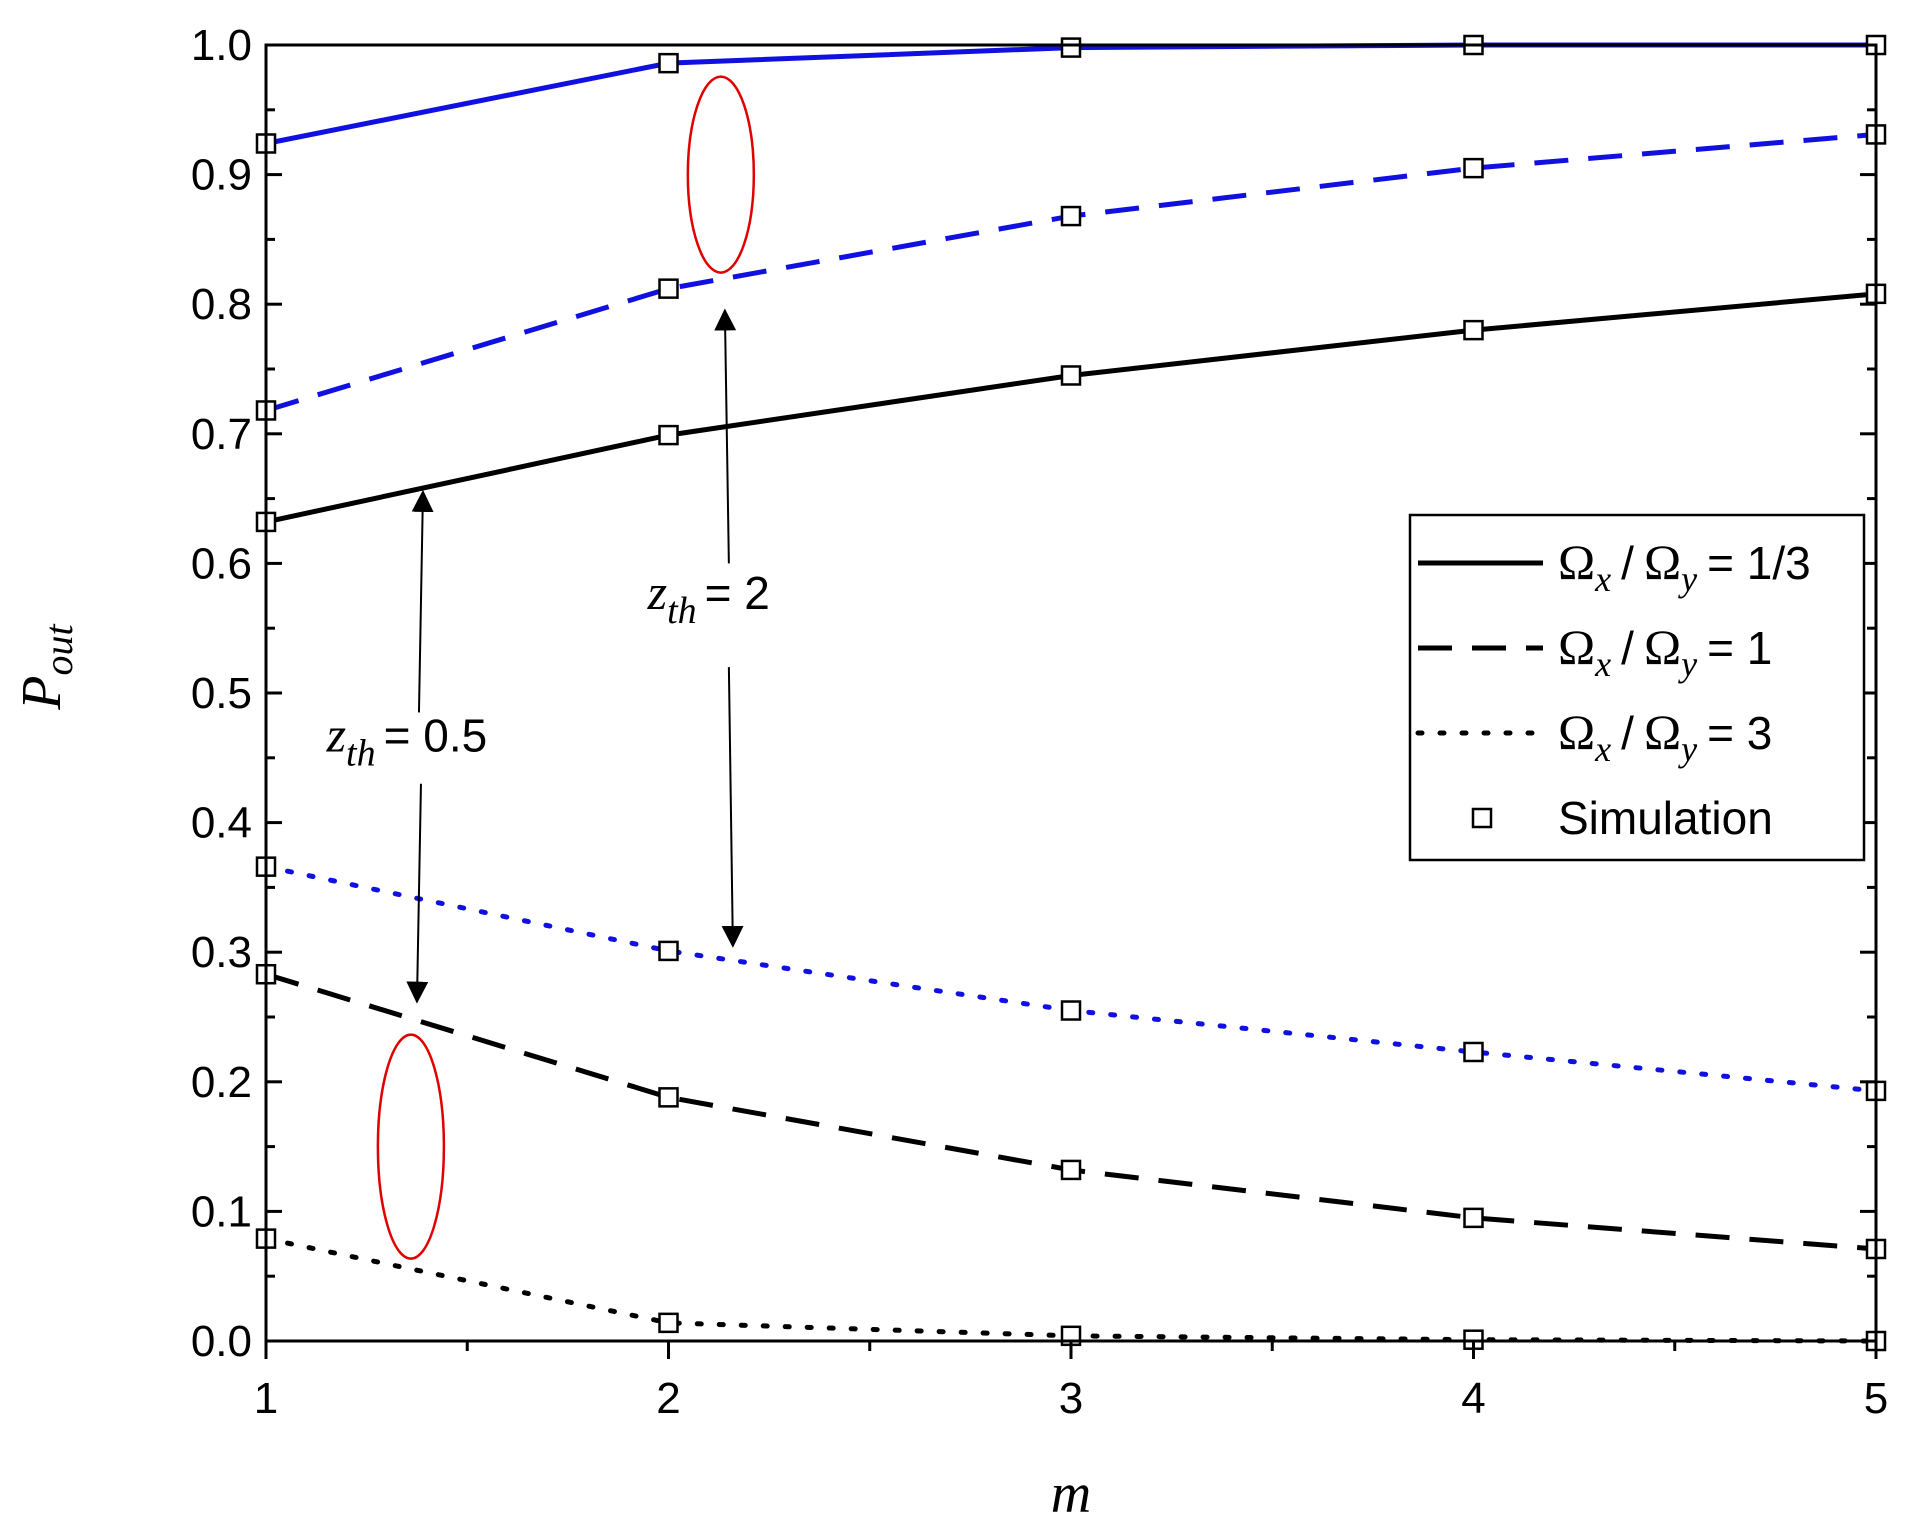 The height and width of the screenshot is (1536, 1910). What do you see at coordinates (1637, 687) in the screenshot?
I see `legend-box` at bounding box center [1637, 687].